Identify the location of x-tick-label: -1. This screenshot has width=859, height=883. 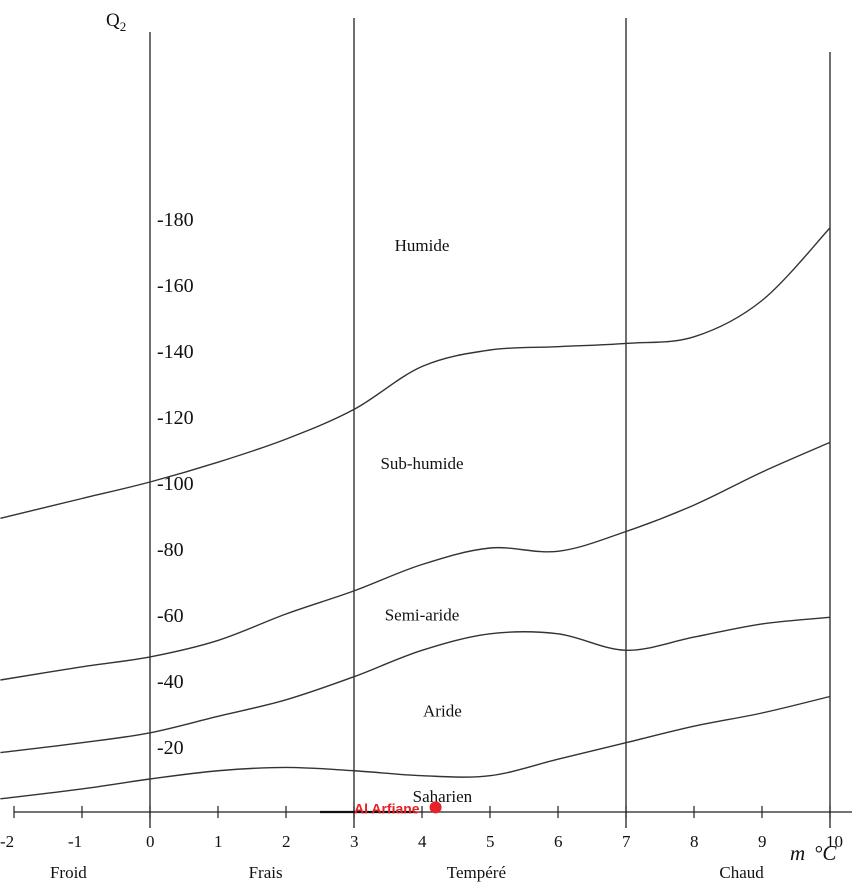
(75, 841).